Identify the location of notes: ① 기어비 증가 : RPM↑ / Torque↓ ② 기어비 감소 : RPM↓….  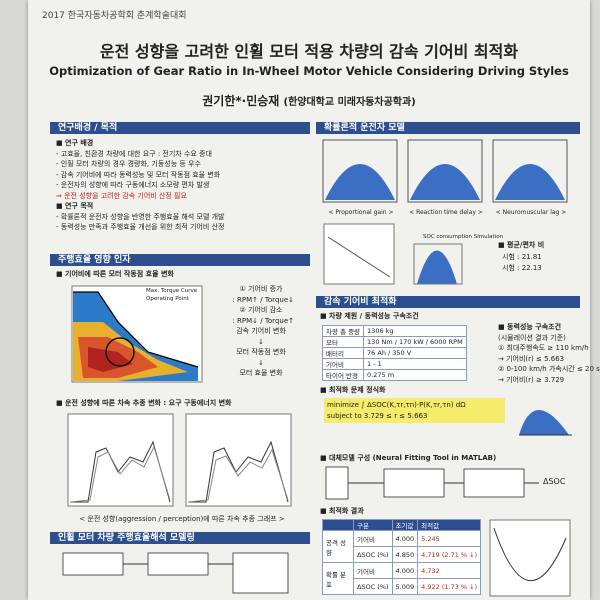
(261, 331).